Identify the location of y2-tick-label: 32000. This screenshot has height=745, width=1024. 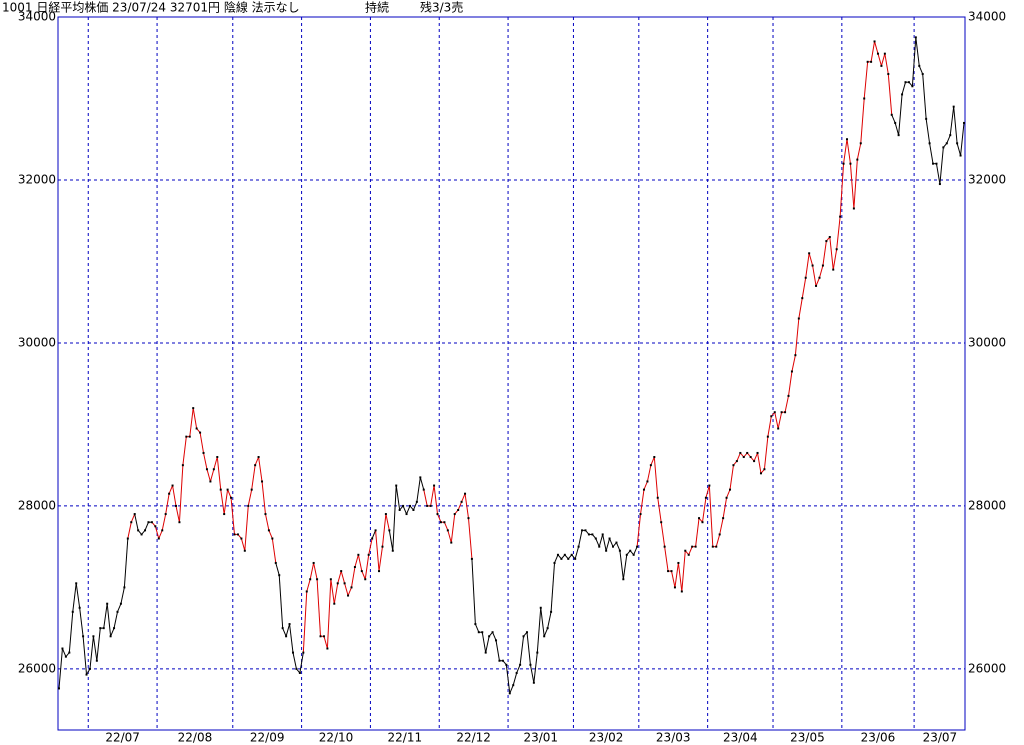
(987, 179).